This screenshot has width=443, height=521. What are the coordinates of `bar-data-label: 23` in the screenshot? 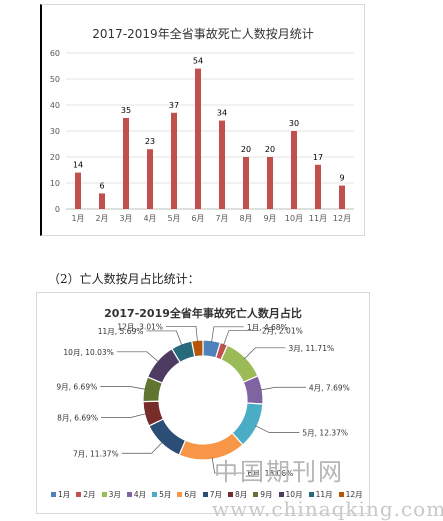 It's located at (150, 141).